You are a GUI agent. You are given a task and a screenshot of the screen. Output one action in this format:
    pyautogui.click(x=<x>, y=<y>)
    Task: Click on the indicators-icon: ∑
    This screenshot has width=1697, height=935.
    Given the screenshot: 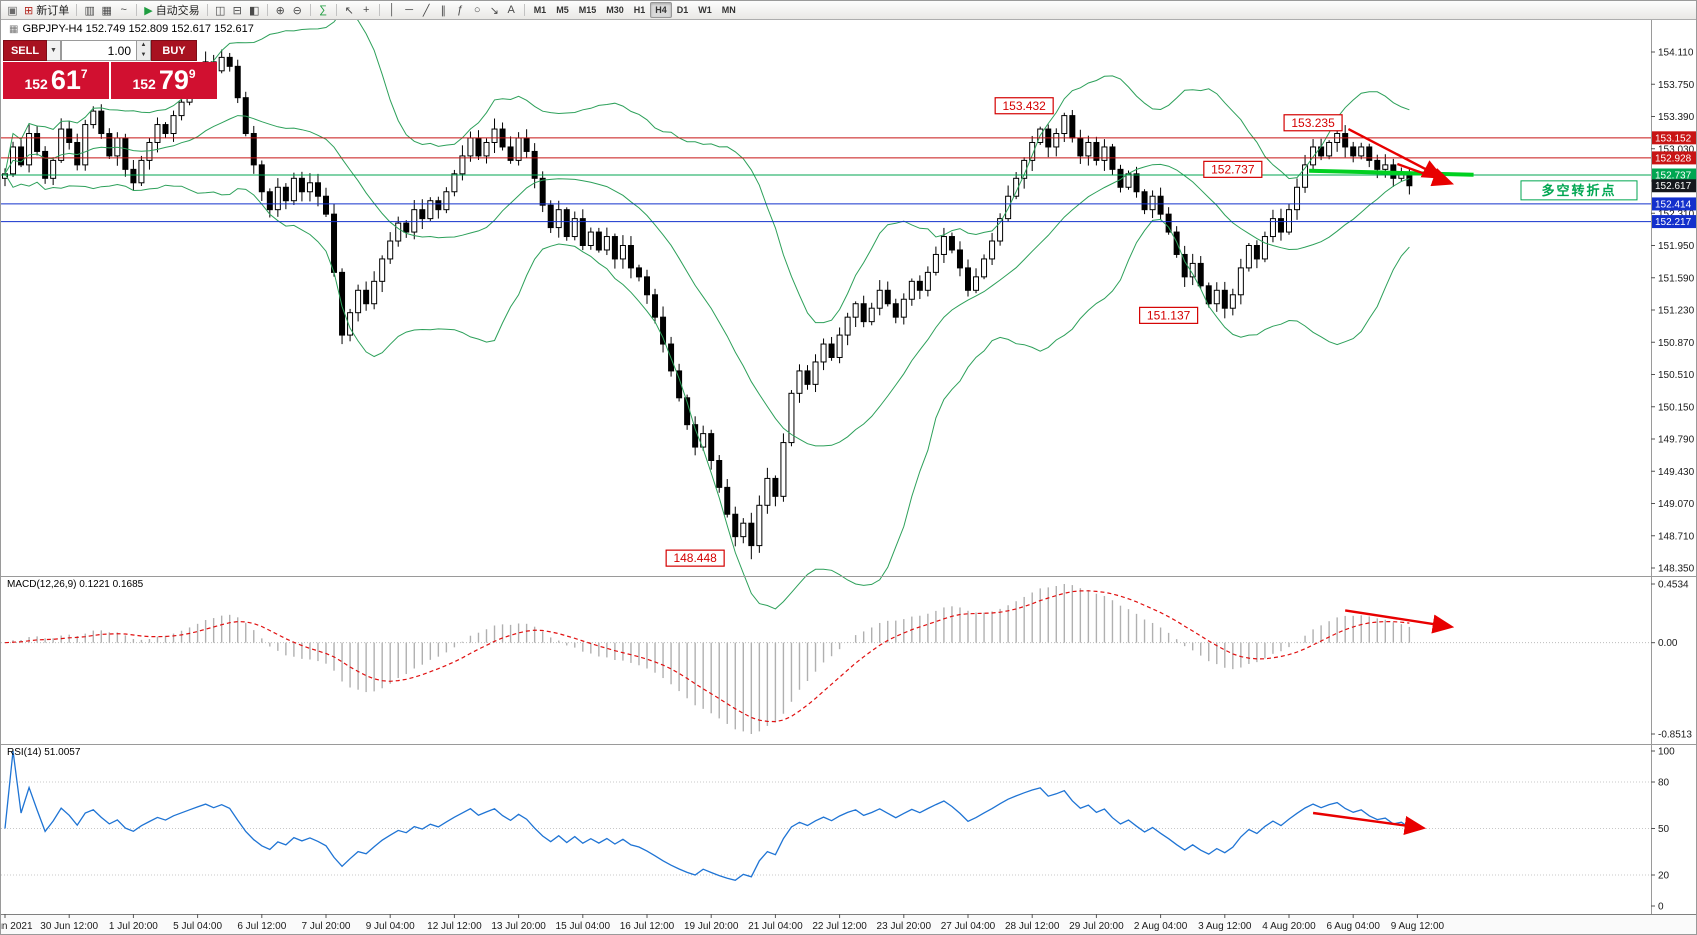 What is the action you would take?
    pyautogui.click(x=323, y=10)
    